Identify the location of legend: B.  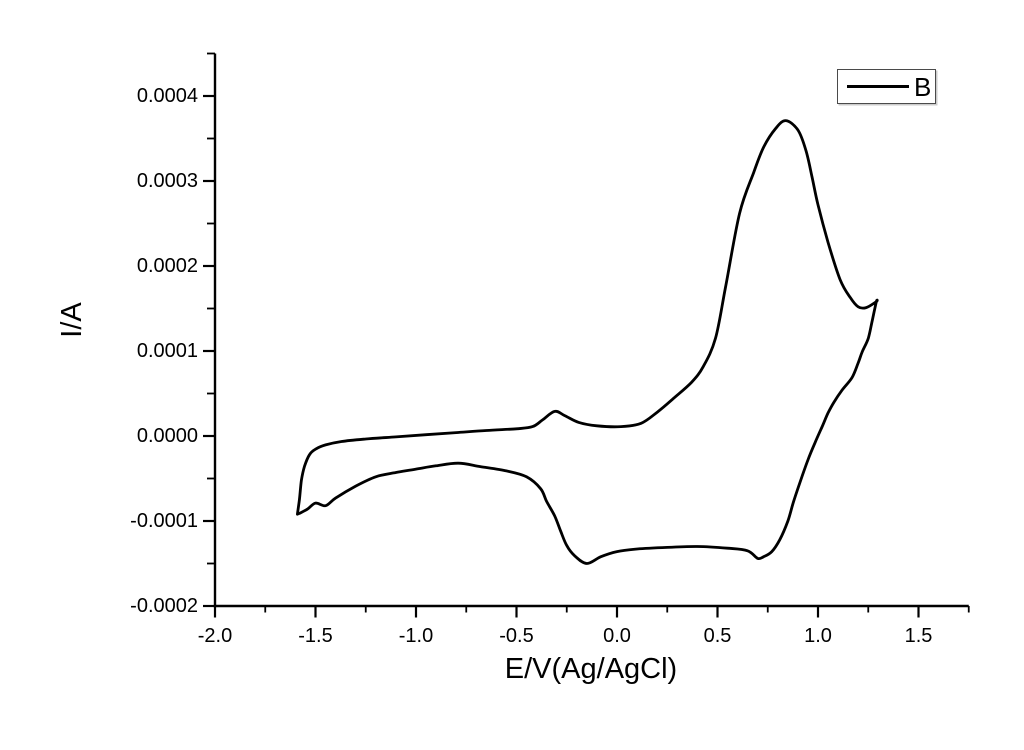
(886, 86).